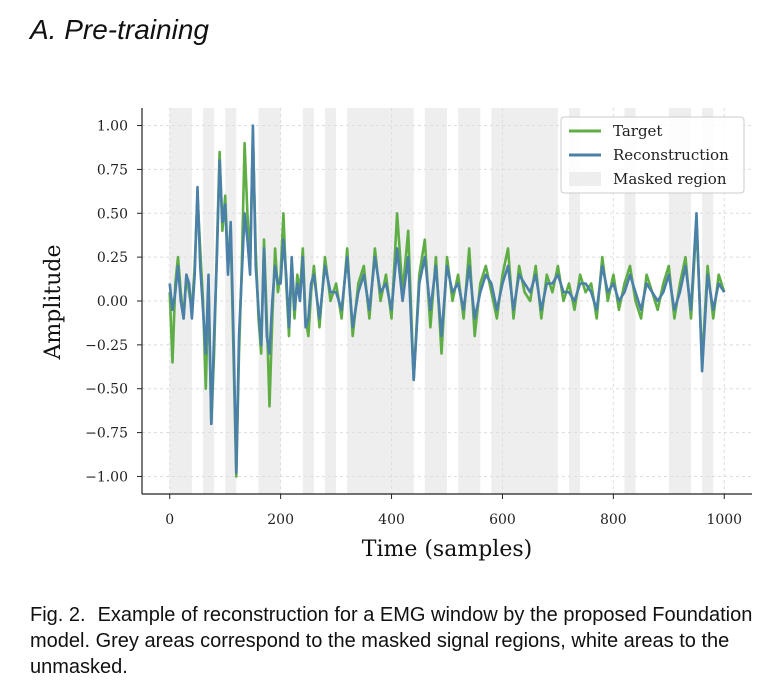 The image size is (777, 698). I want to click on legend-reconstruction-label: Reconstruction, so click(671, 155).